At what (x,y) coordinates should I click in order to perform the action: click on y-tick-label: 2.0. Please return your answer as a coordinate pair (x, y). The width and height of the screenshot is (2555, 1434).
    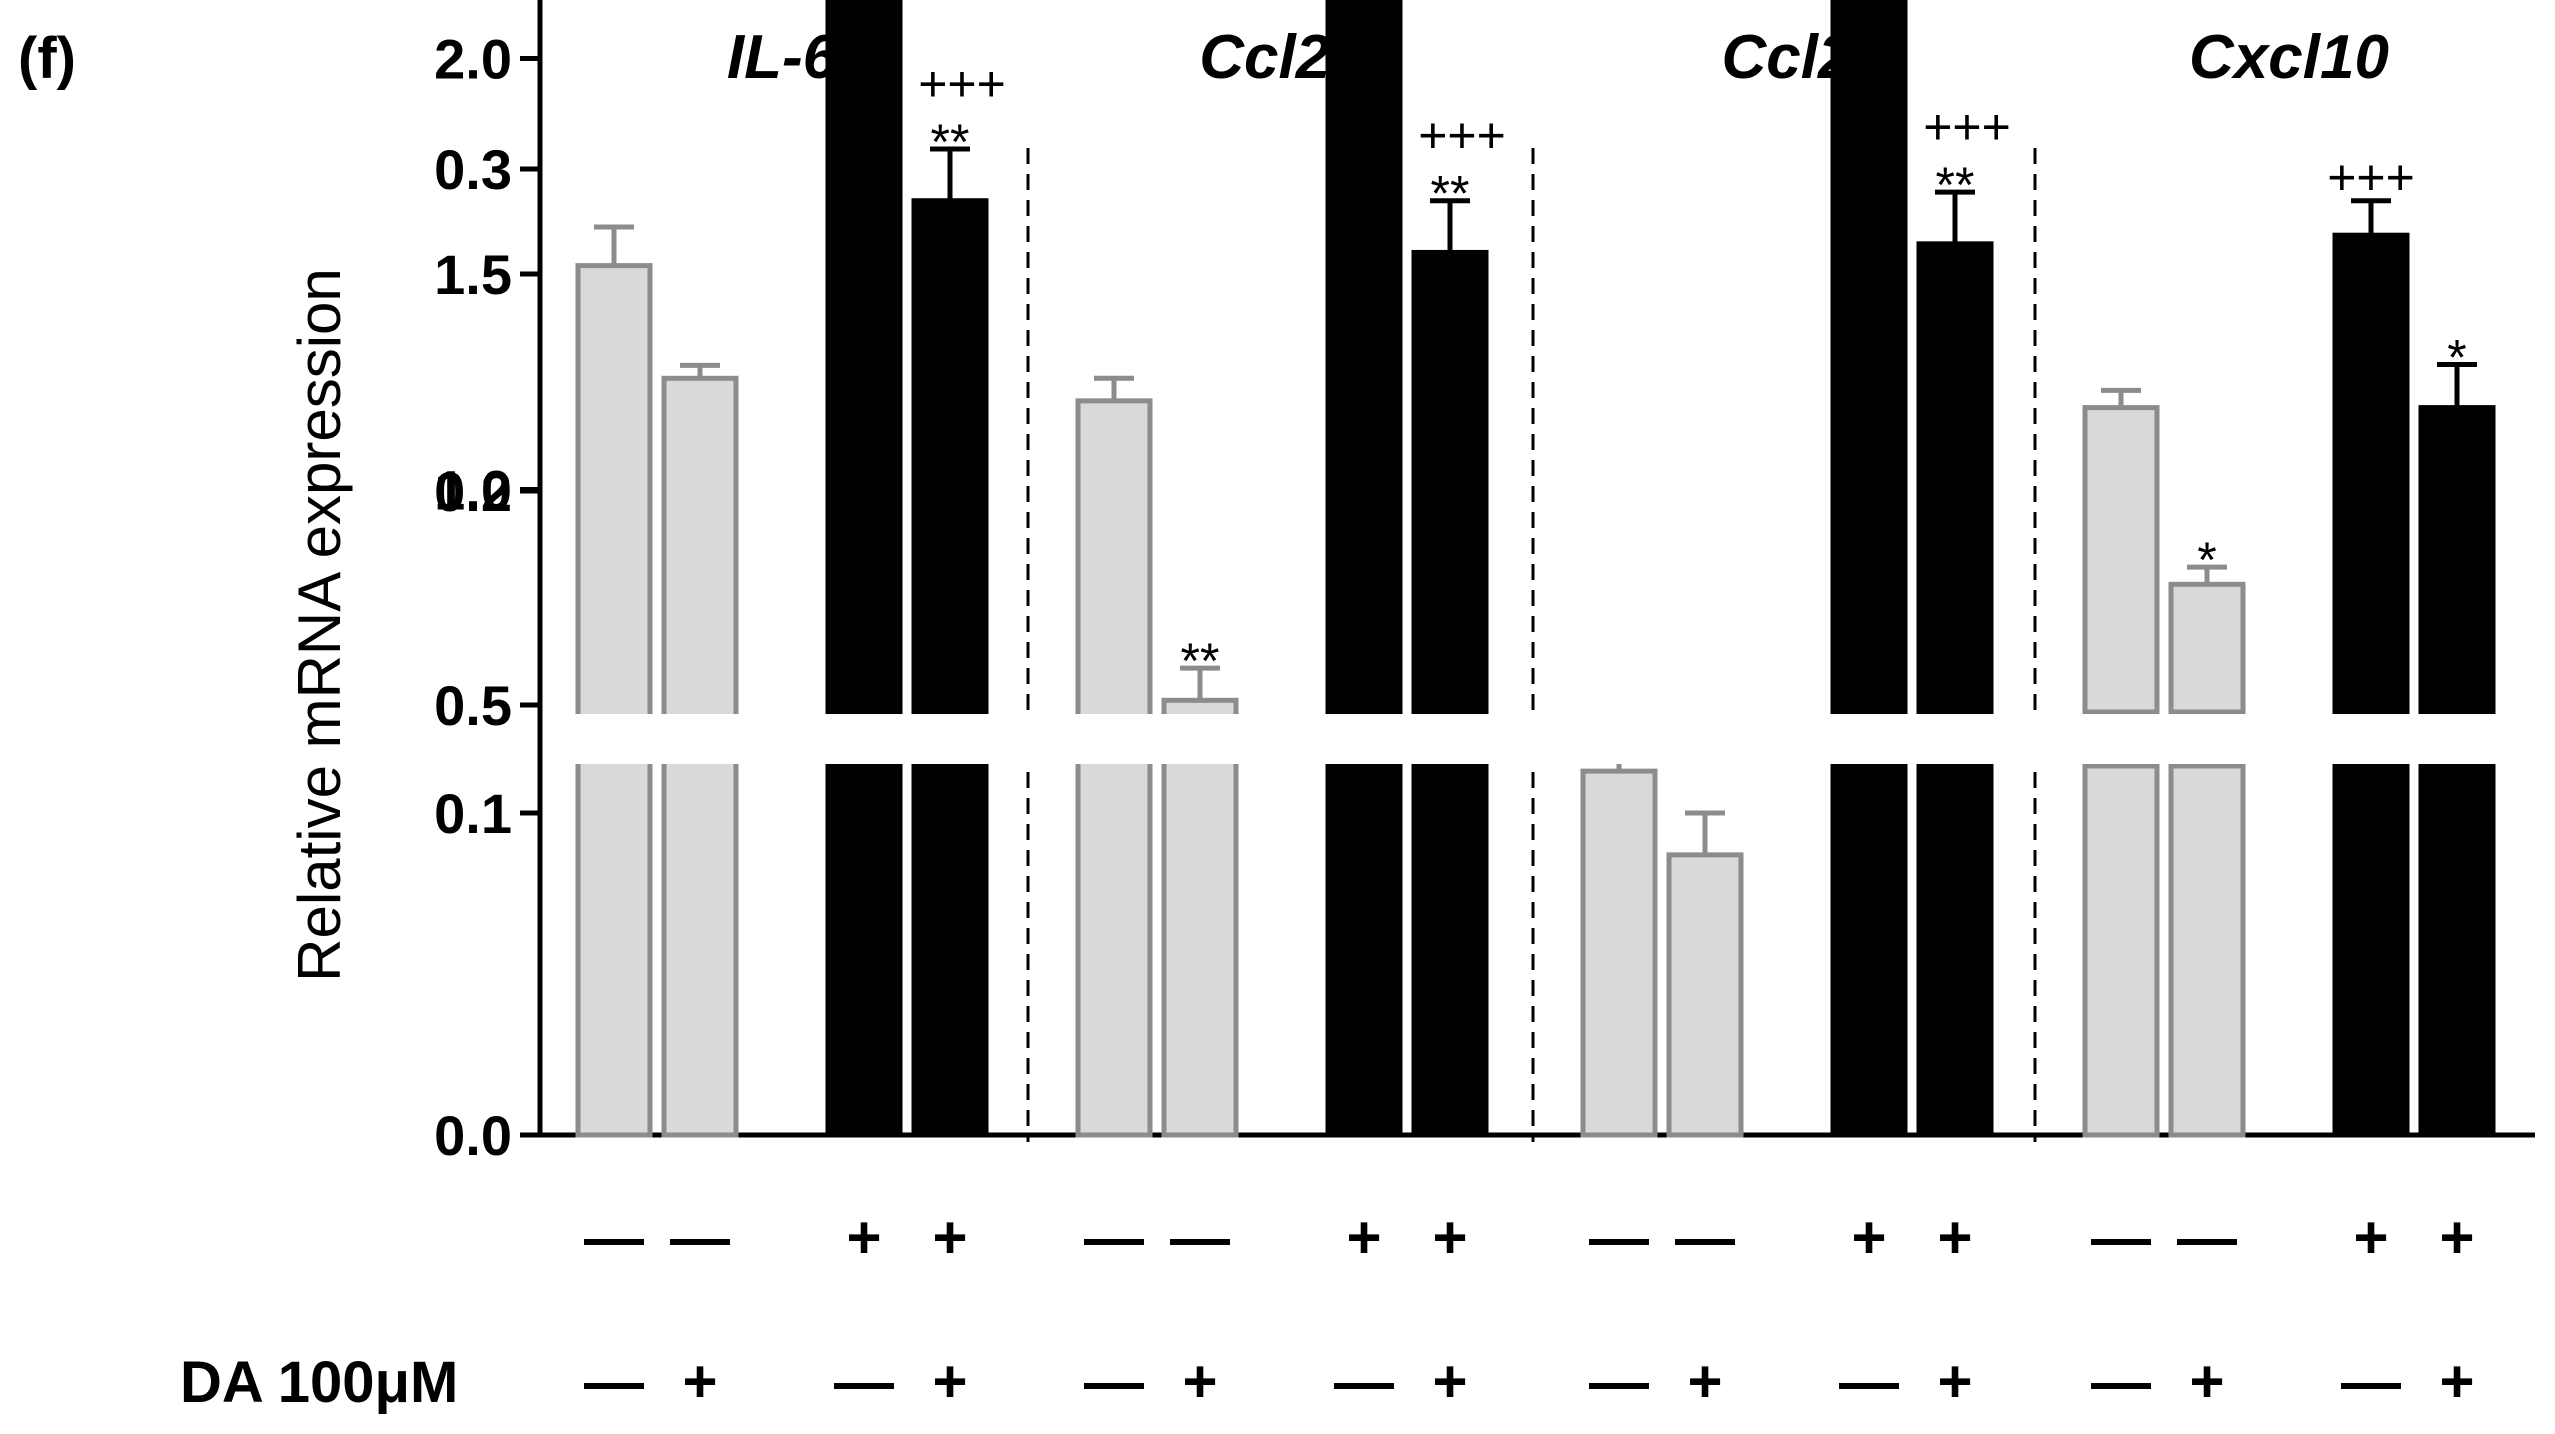
    Looking at the image, I should click on (473, 59).